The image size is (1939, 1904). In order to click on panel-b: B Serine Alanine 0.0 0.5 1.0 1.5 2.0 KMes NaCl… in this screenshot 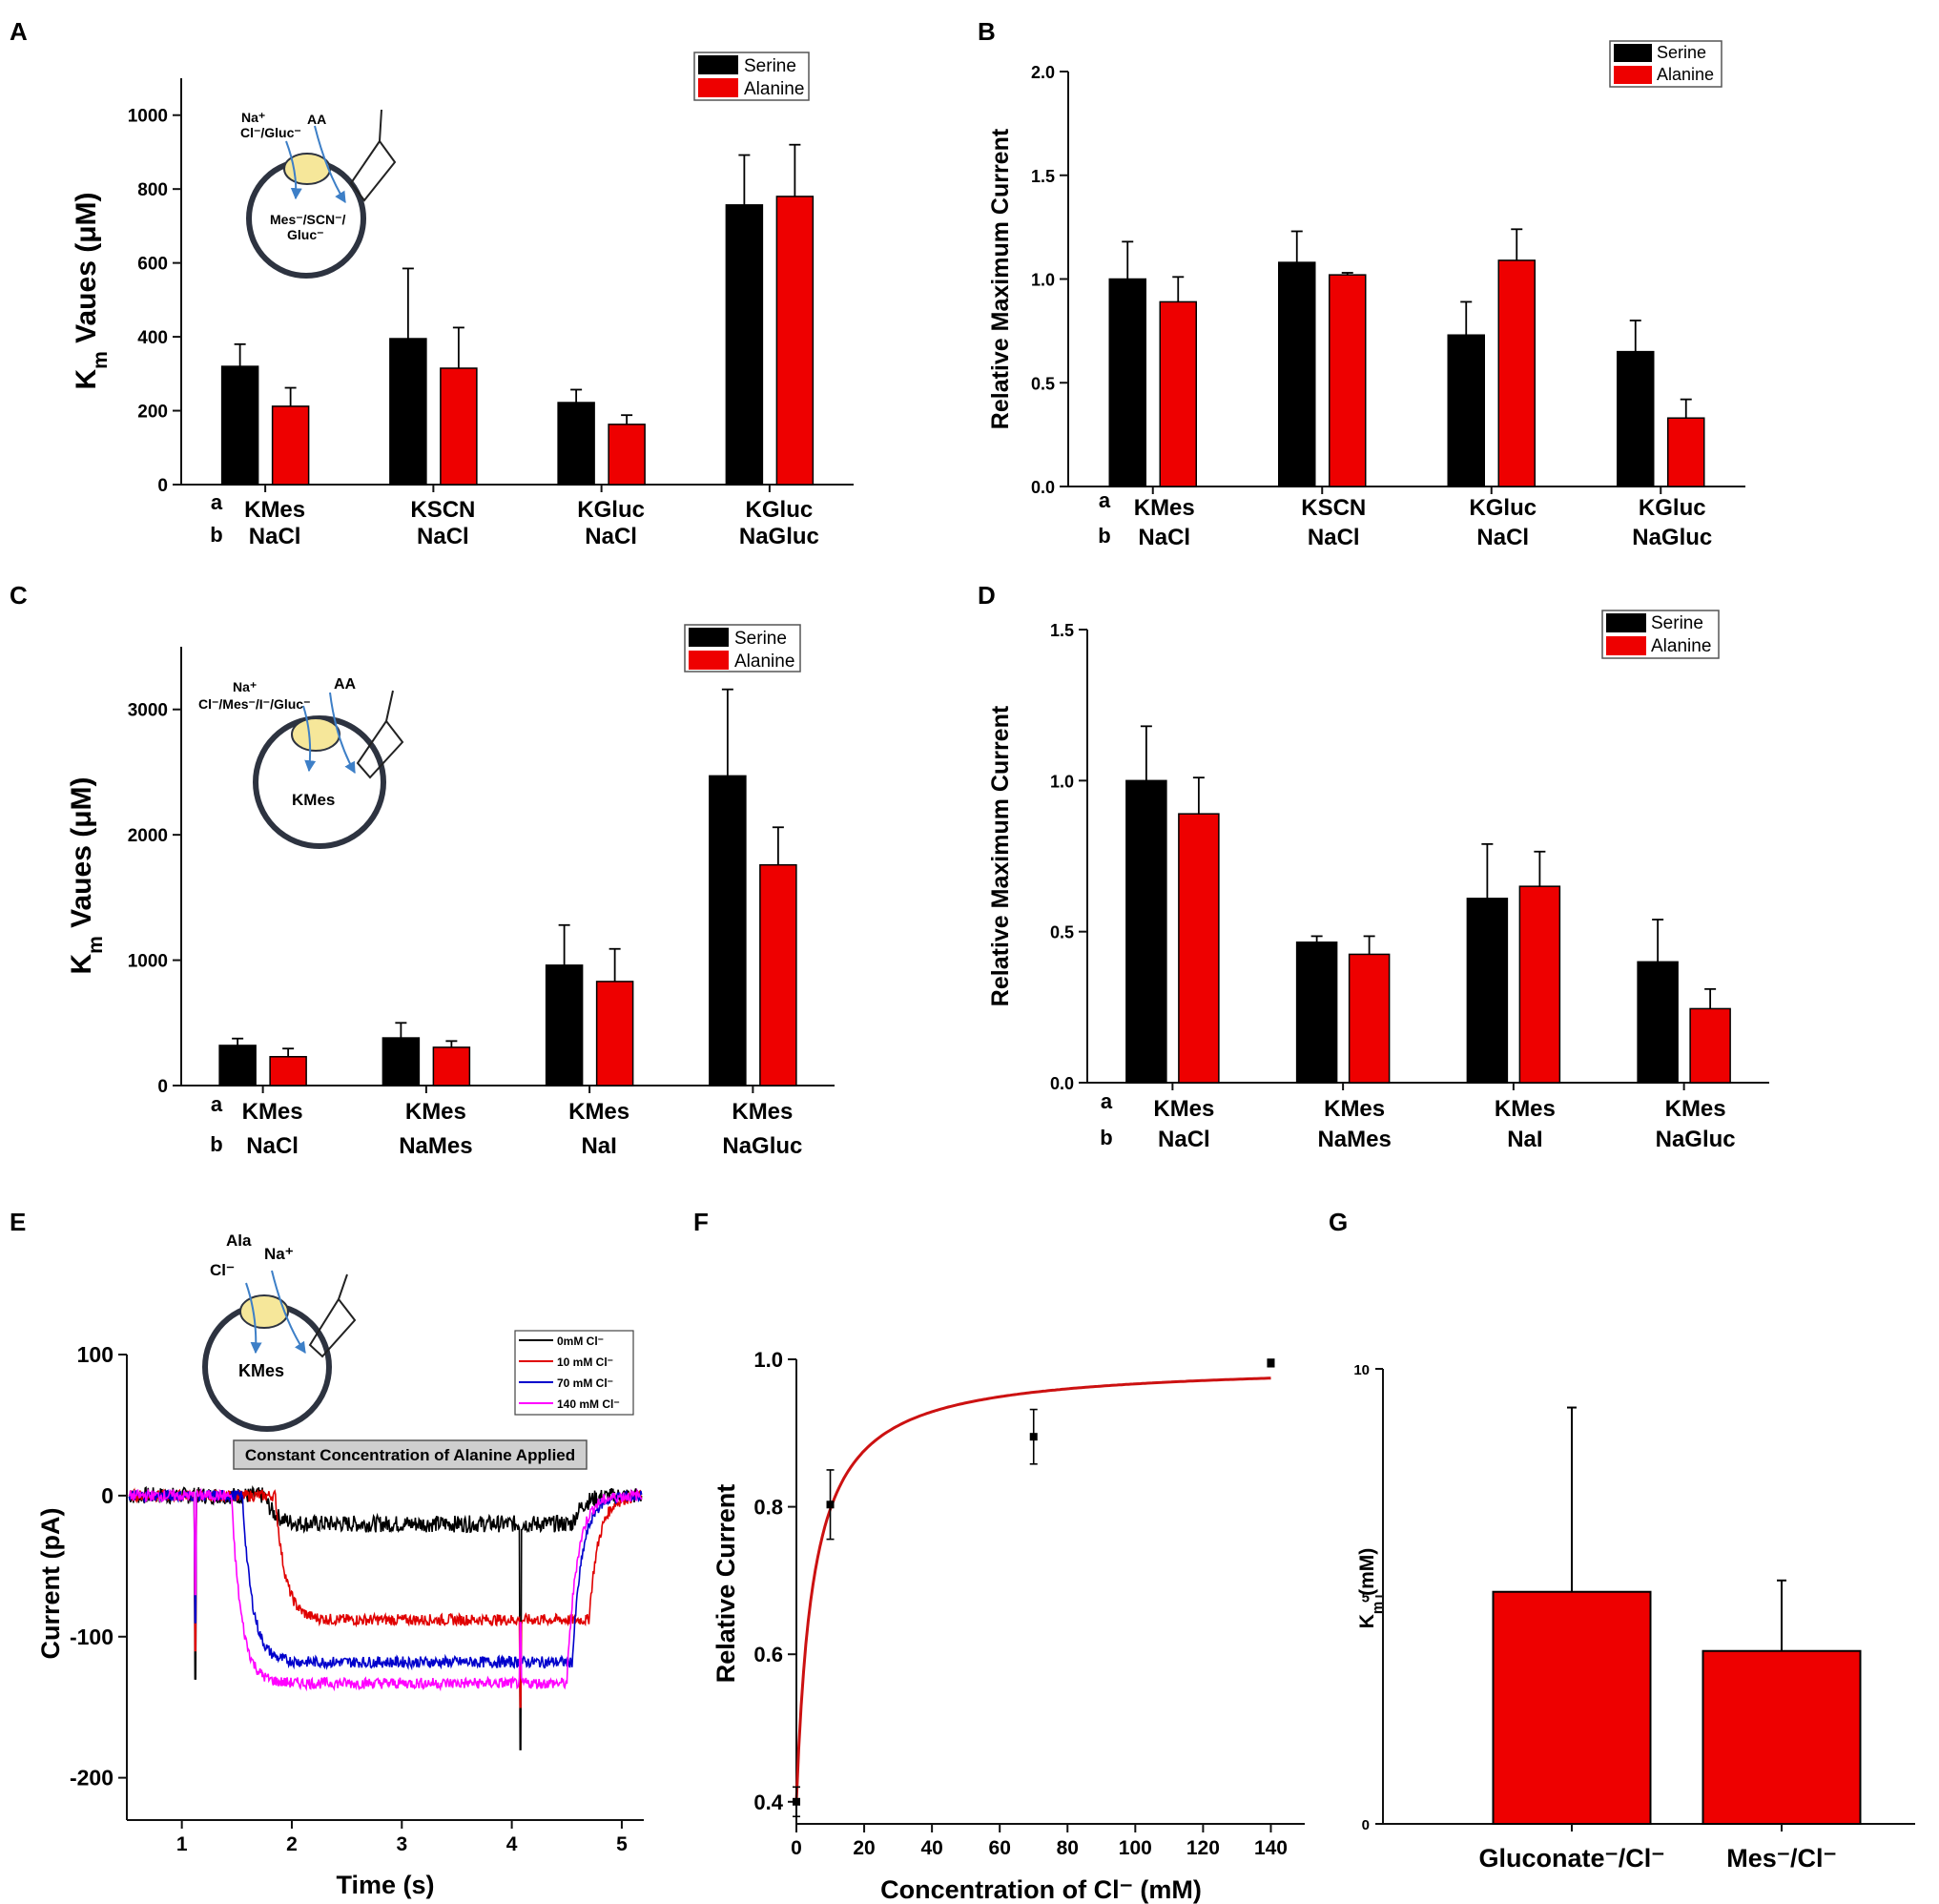, I will do `click(1361, 283)`.